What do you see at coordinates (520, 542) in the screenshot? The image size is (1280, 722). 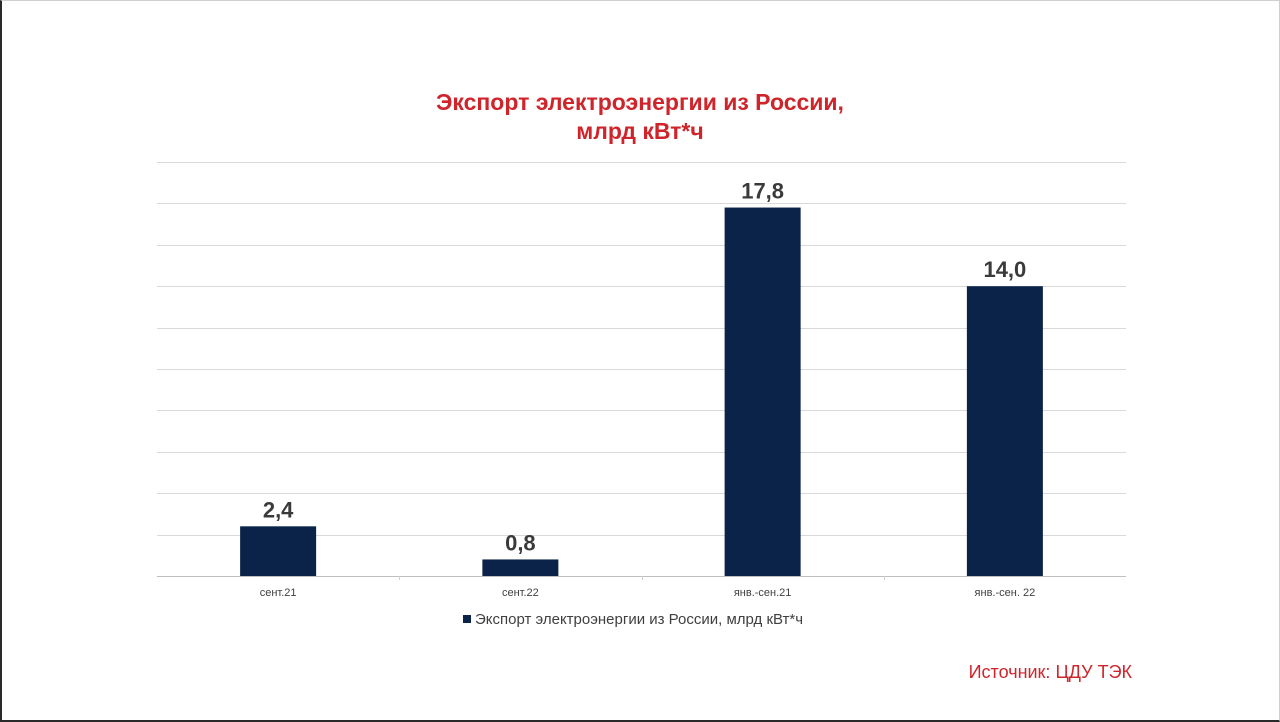 I see `data-label: 0,8` at bounding box center [520, 542].